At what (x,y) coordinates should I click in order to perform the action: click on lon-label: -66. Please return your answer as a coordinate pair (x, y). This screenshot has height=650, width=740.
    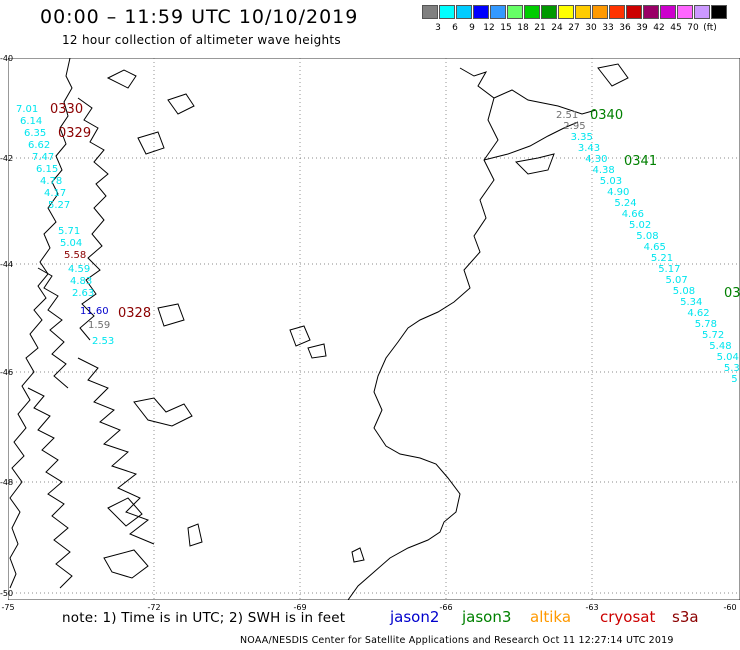
    Looking at the image, I should click on (446, 607).